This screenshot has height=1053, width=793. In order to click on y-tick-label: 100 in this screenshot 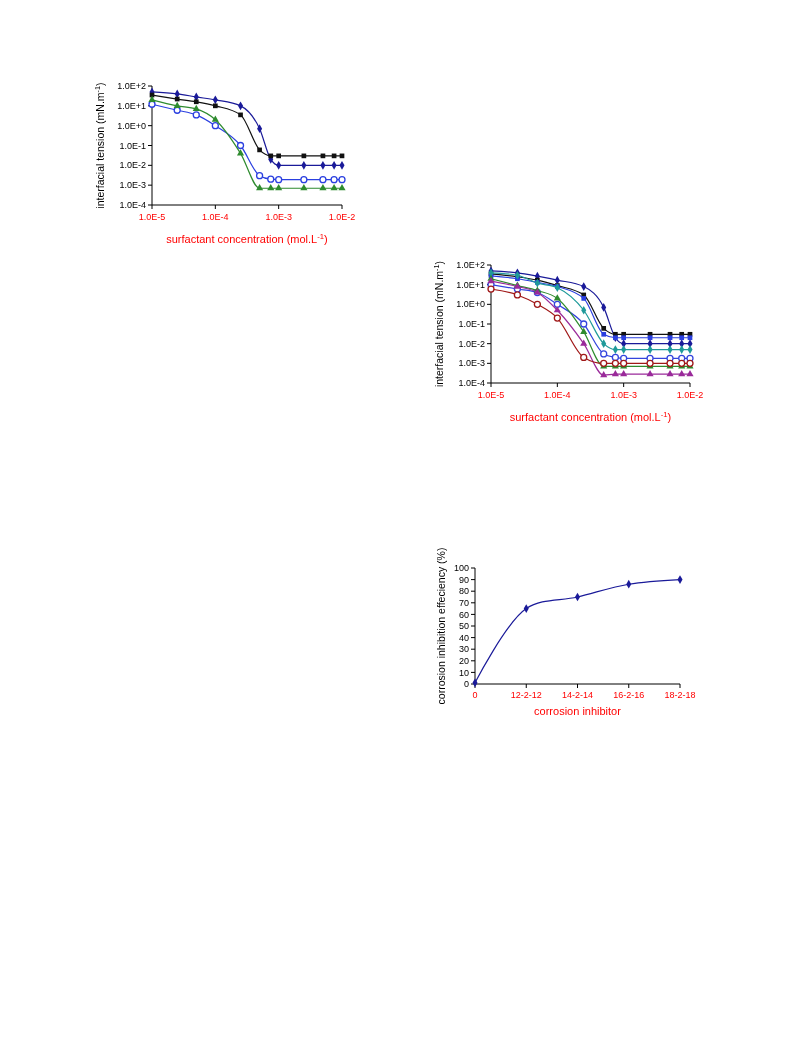, I will do `click(461, 568)`.